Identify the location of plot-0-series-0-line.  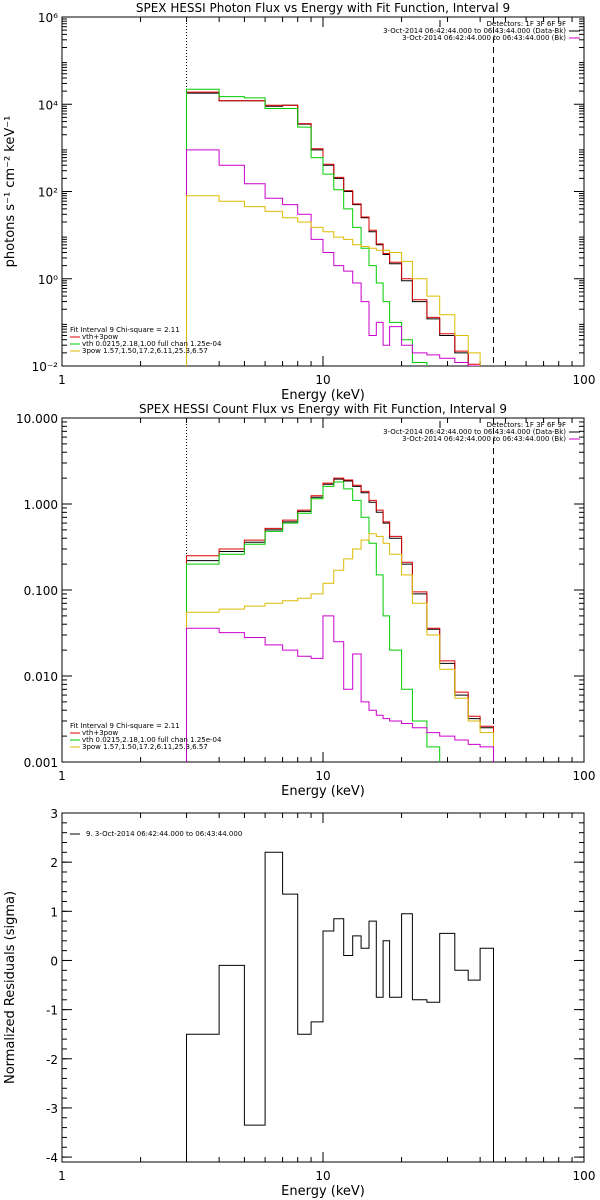
(340, 229).